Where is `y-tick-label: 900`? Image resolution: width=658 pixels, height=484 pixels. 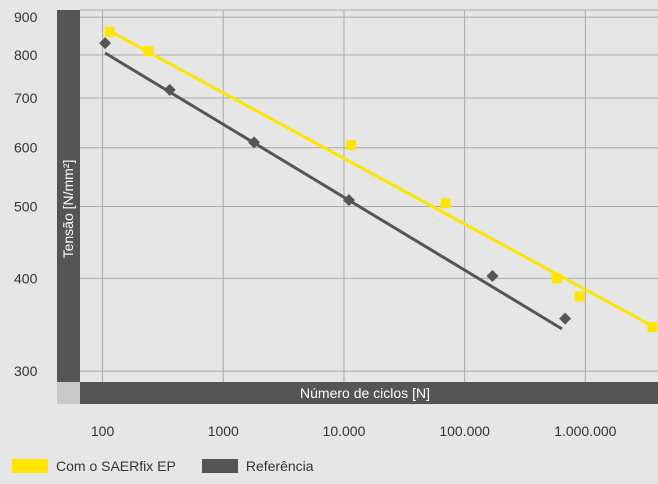 y-tick-label: 900 is located at coordinates (26, 17).